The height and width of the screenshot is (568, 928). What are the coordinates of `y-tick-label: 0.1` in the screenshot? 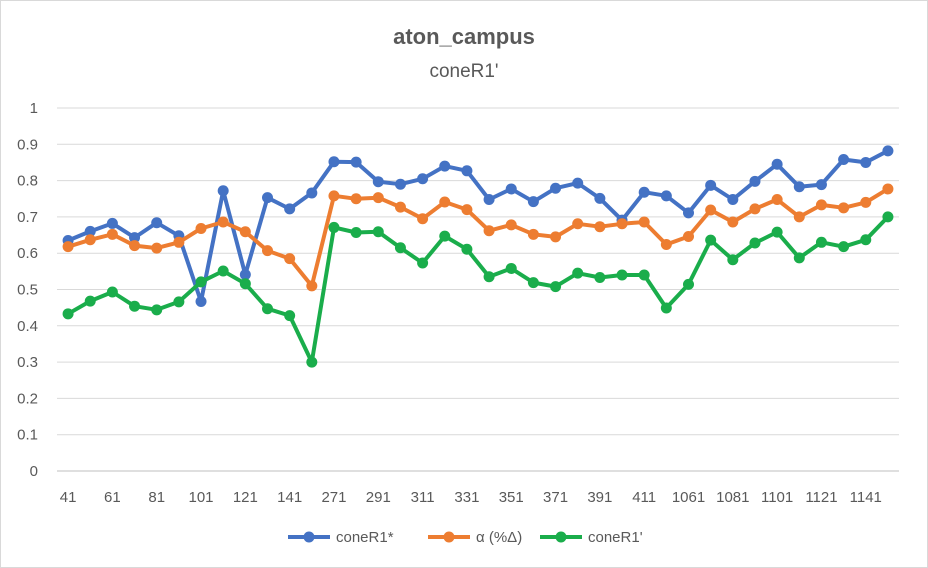 It's located at (27, 435).